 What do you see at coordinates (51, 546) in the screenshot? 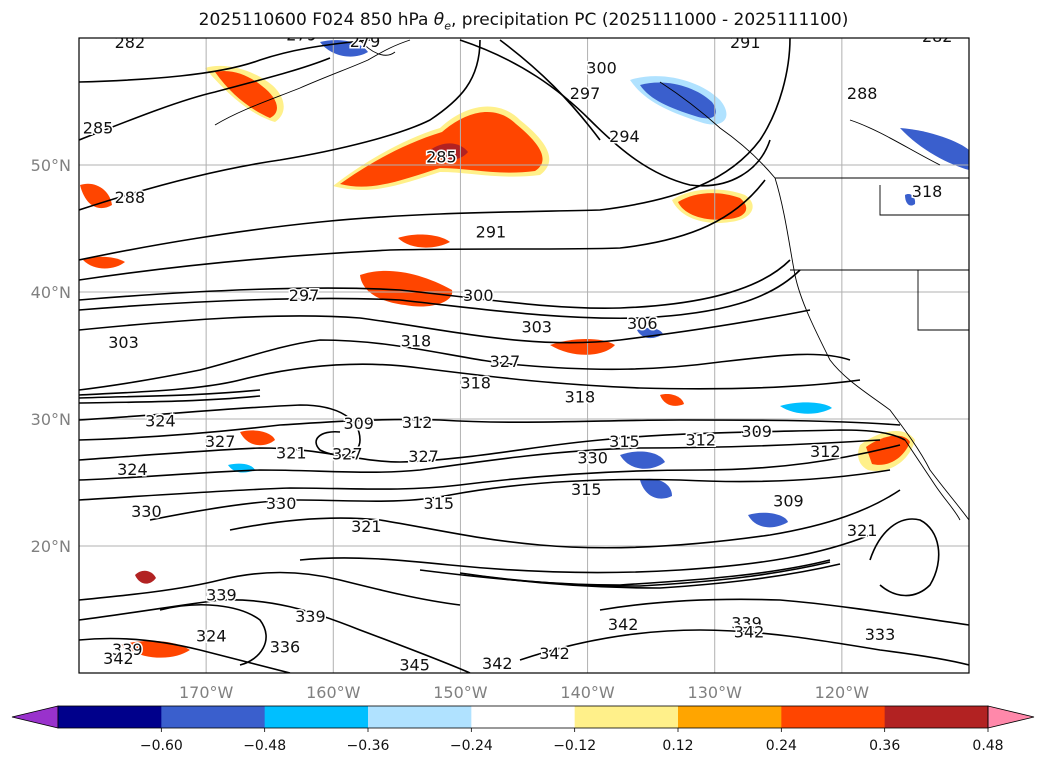
I see `latitude-tick-label: 20°N` at bounding box center [51, 546].